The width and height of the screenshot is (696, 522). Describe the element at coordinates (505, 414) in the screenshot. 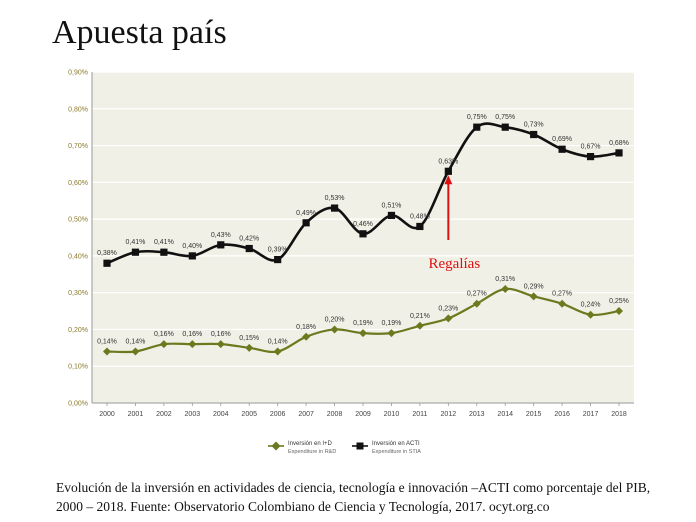

I see `x-tick-label: 2014` at that location.